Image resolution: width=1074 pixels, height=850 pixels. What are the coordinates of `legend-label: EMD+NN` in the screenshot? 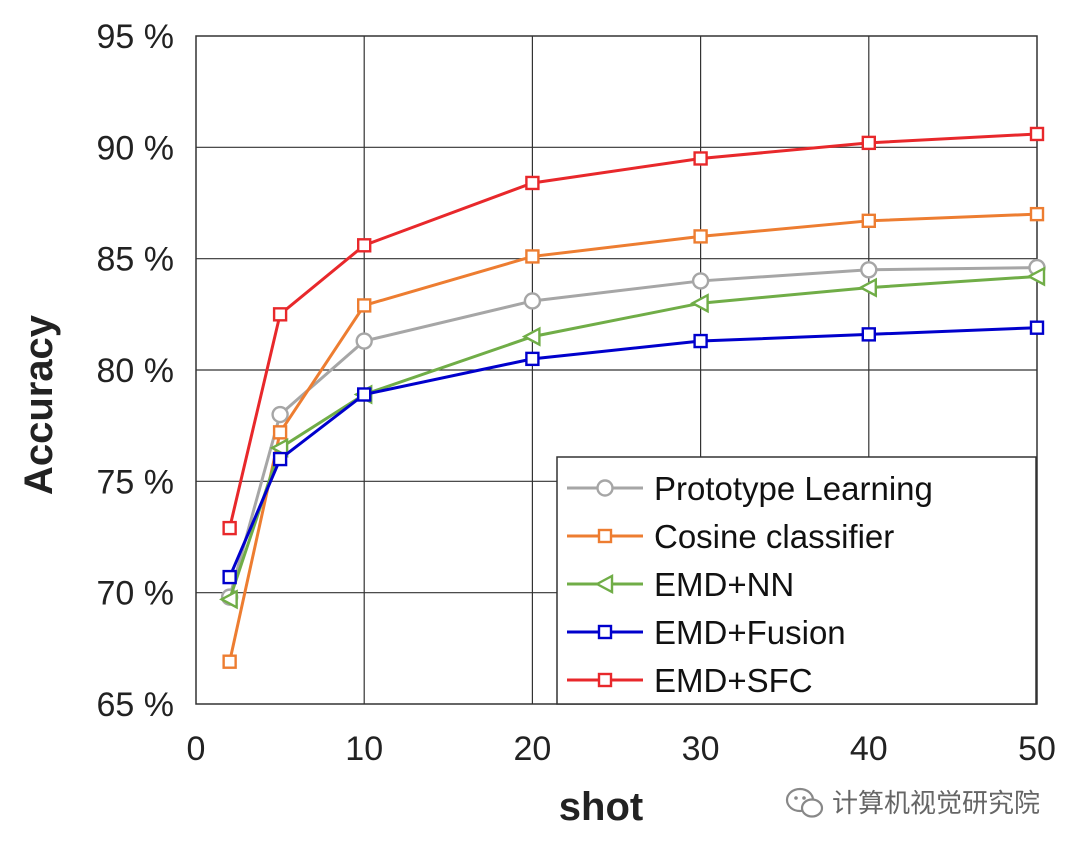 It's located at (724, 584).